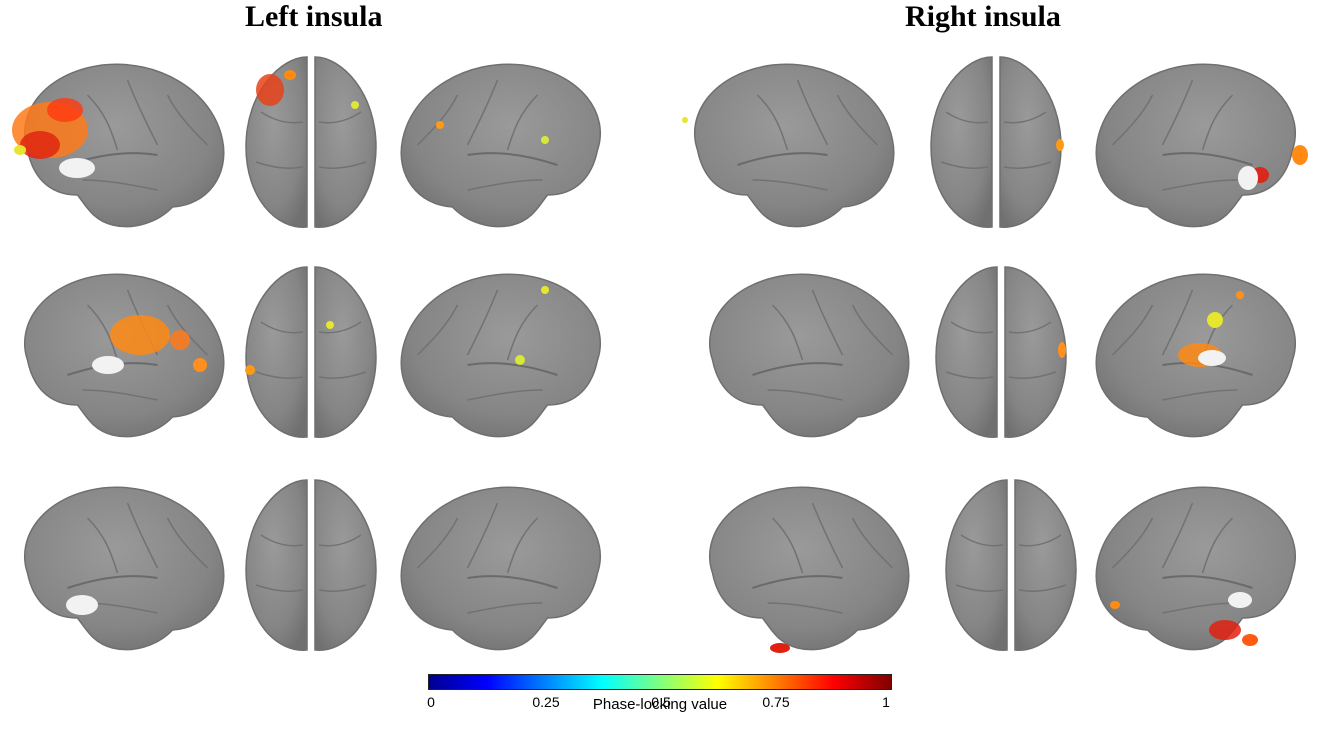  I want to click on colorbar-gradient, so click(660, 682).